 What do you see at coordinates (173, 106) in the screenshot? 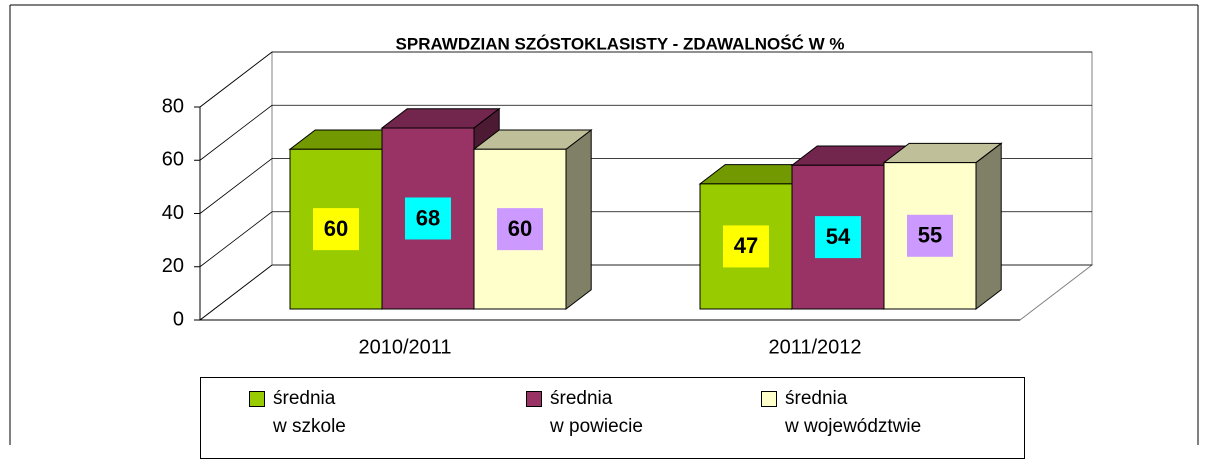
I see `y-tick-label: 80` at bounding box center [173, 106].